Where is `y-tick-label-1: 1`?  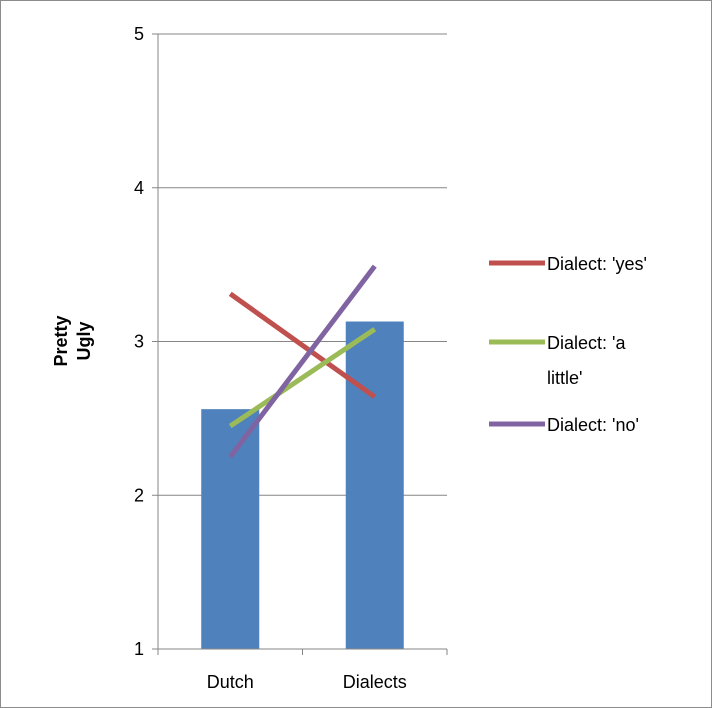
y-tick-label-1: 1 is located at coordinates (139, 649).